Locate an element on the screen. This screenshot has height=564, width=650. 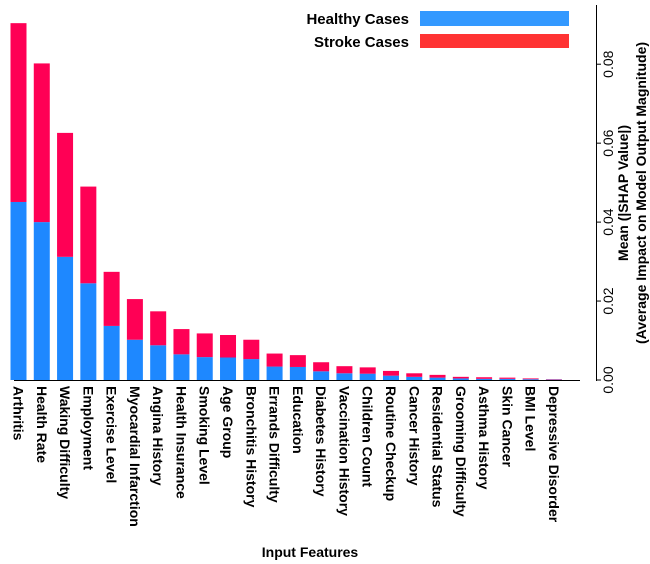
x-tick-label: Asthma History is located at coordinates (484, 438).